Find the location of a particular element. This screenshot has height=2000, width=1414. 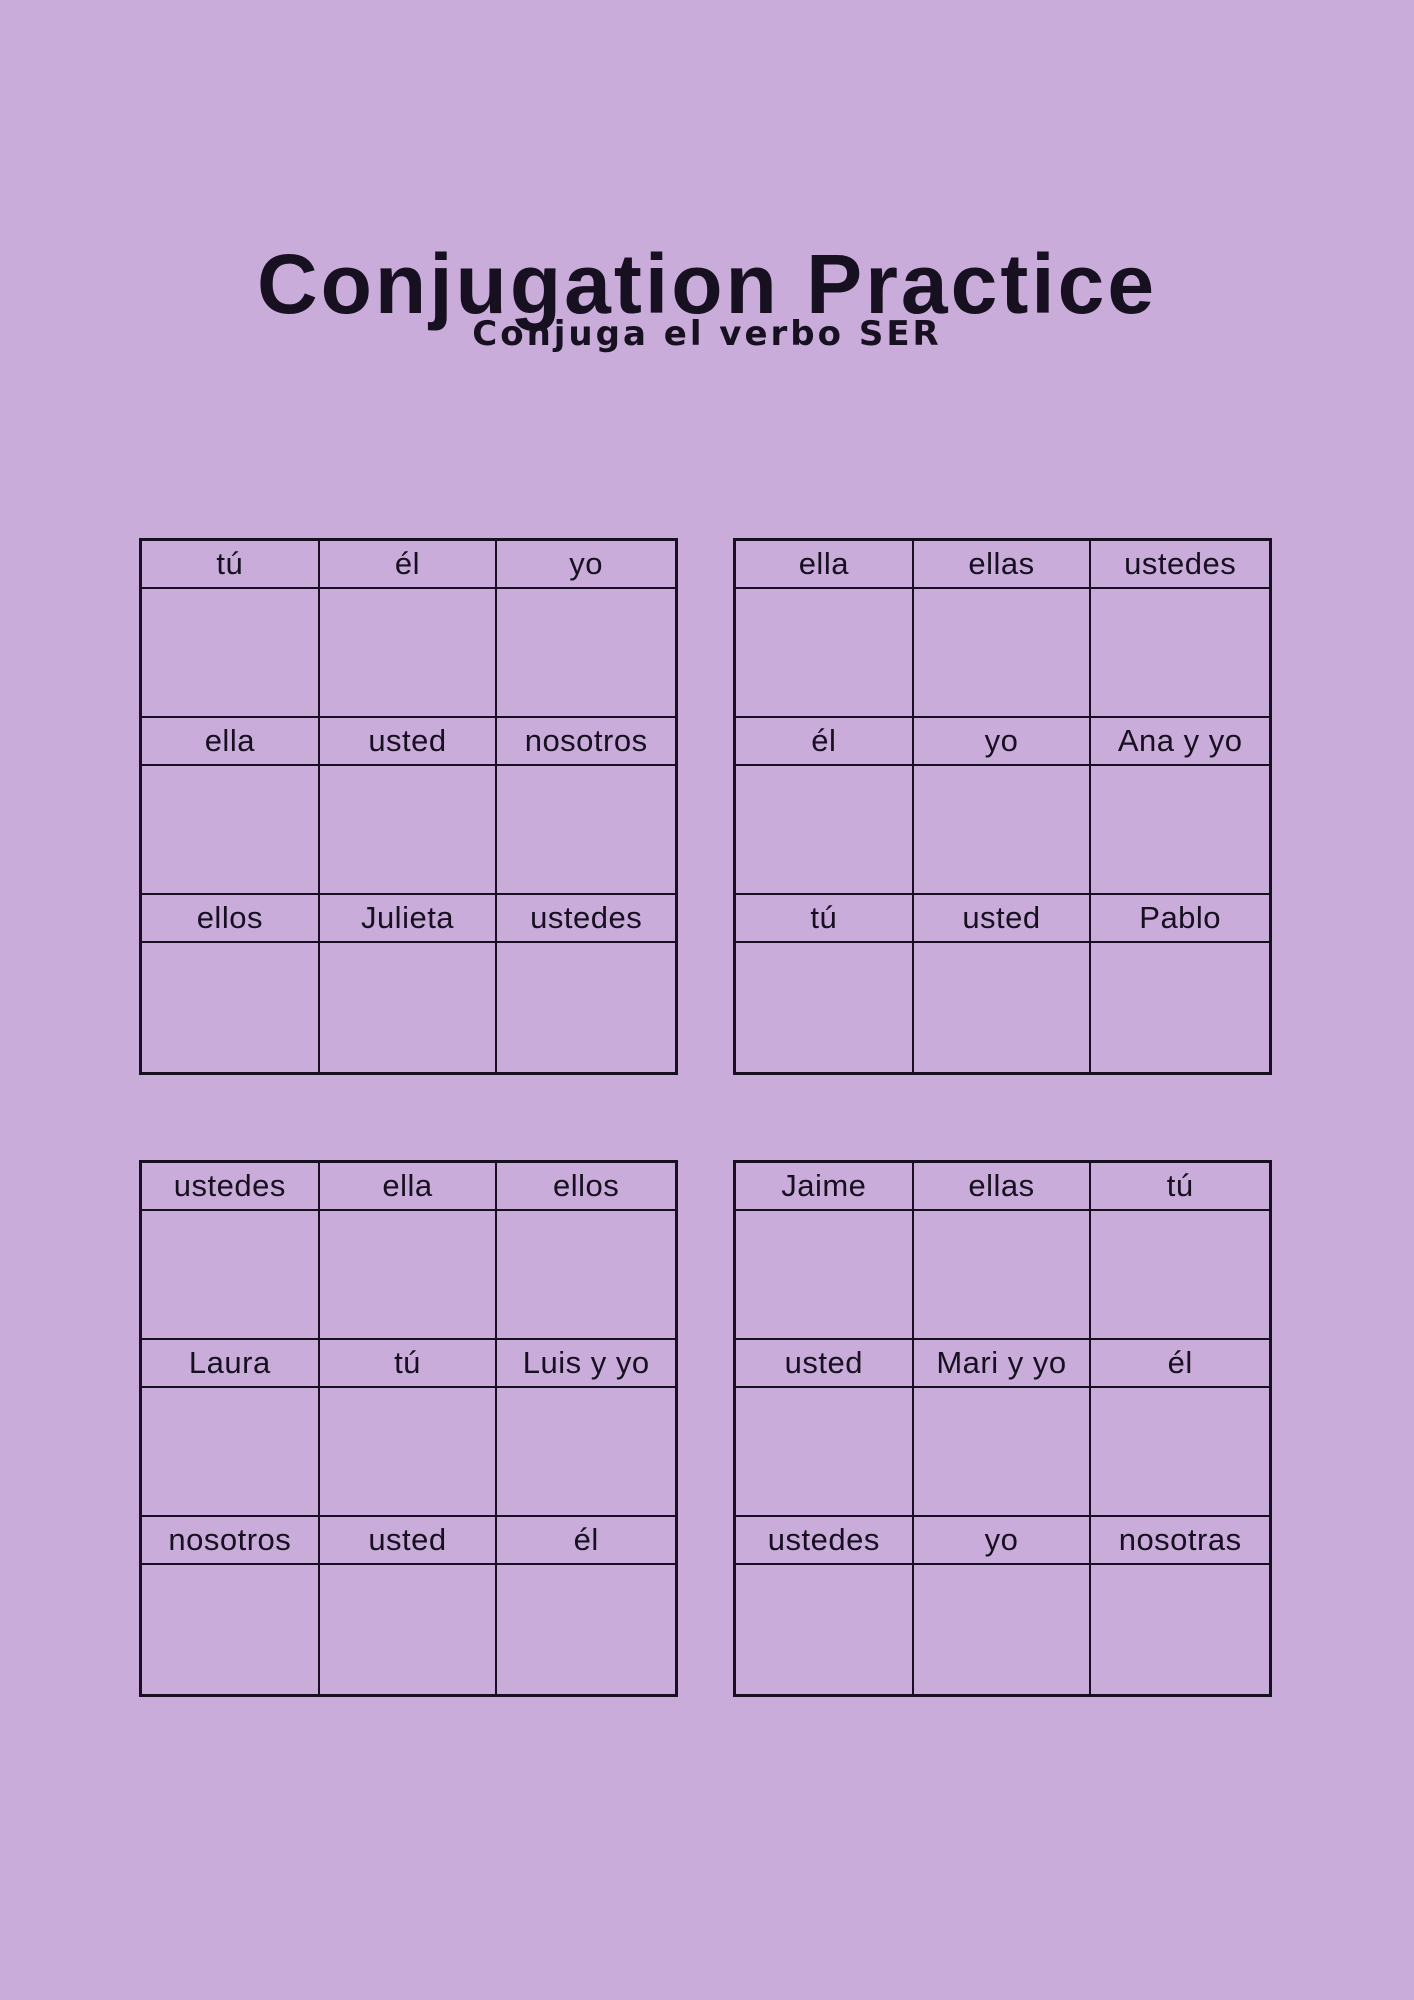

person-label-cell: nosotras is located at coordinates (1180, 1541).